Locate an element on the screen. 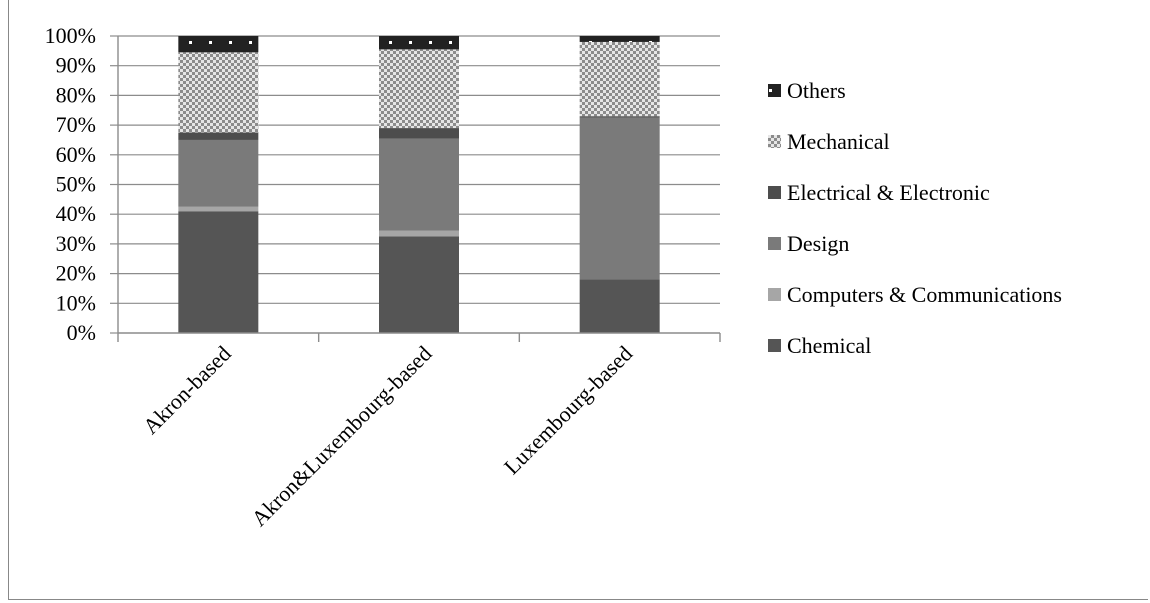 This screenshot has height=603, width=1150. legend-item-others: Others is located at coordinates (807, 90).